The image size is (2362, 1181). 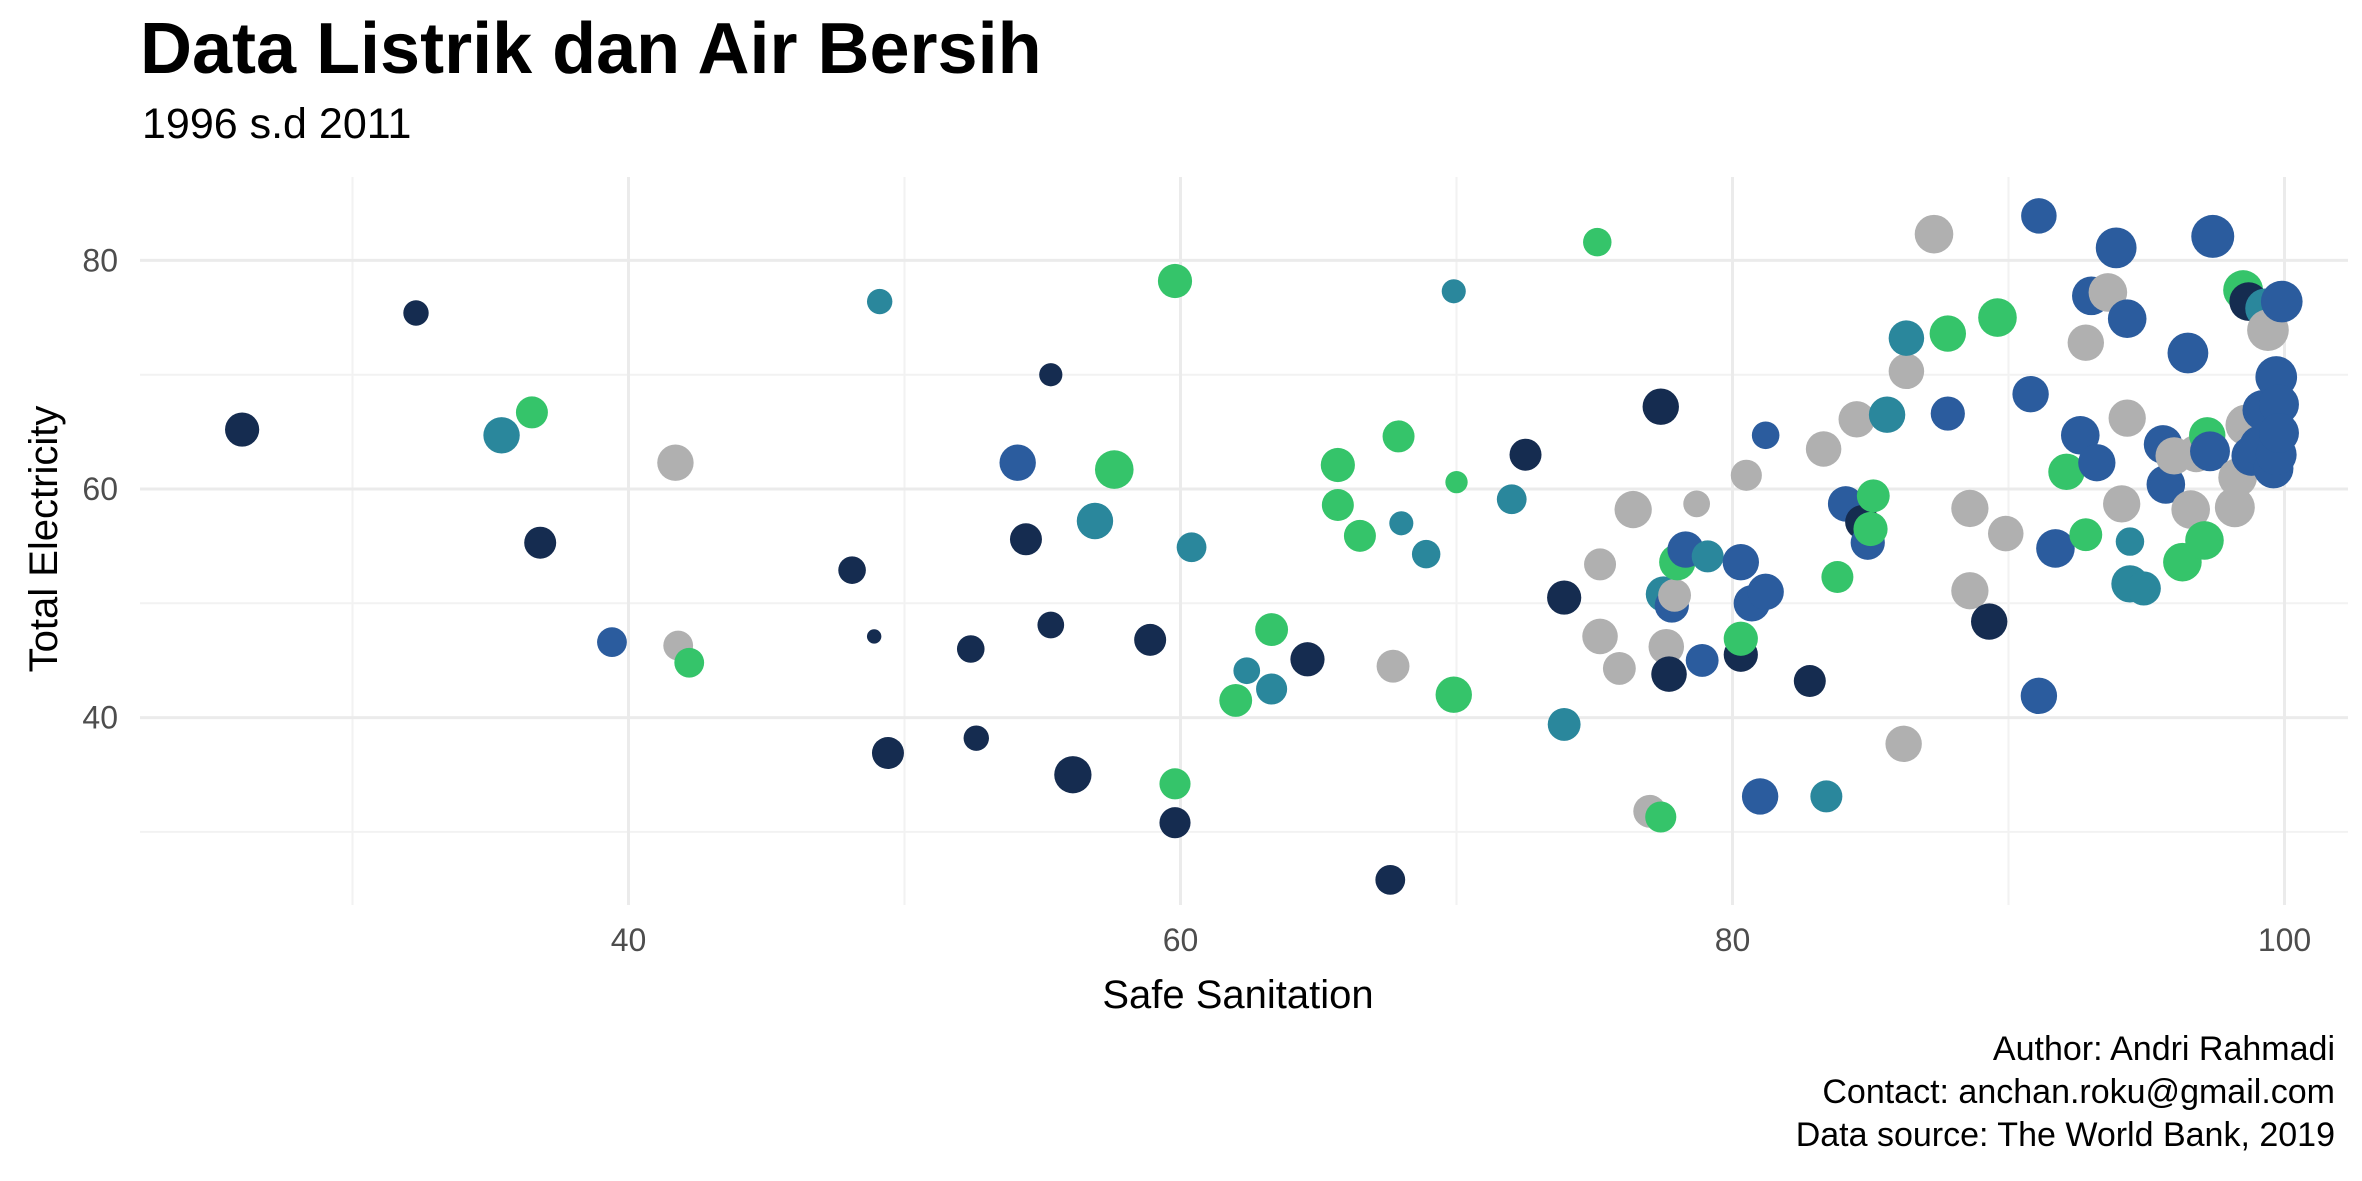 I want to click on x-tick-label: 60, so click(x=1181, y=940).